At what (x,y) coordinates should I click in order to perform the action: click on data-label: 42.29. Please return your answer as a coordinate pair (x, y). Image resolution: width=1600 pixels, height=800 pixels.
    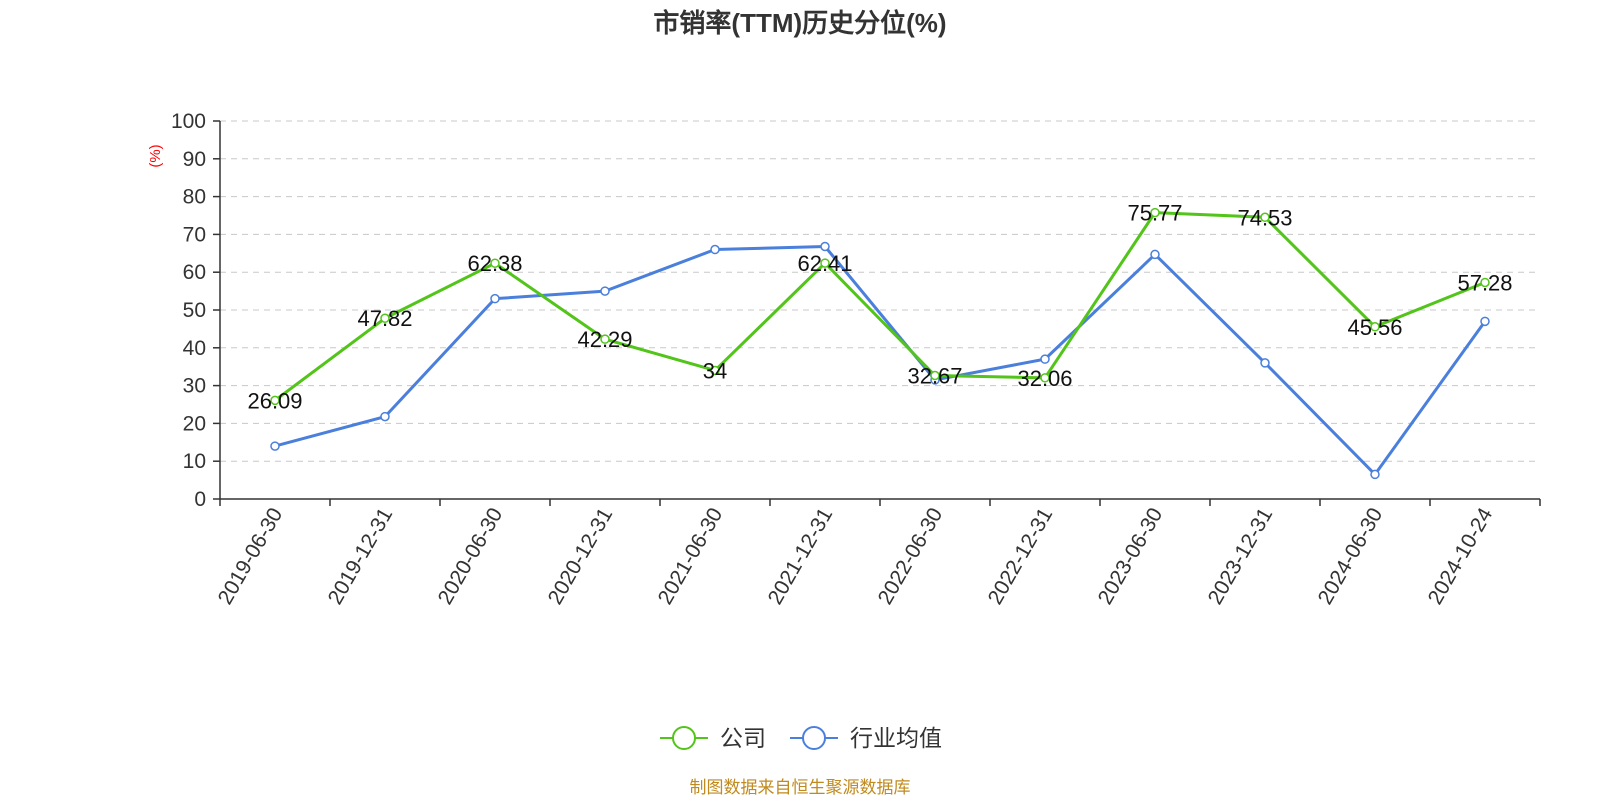
    Looking at the image, I should click on (604, 339).